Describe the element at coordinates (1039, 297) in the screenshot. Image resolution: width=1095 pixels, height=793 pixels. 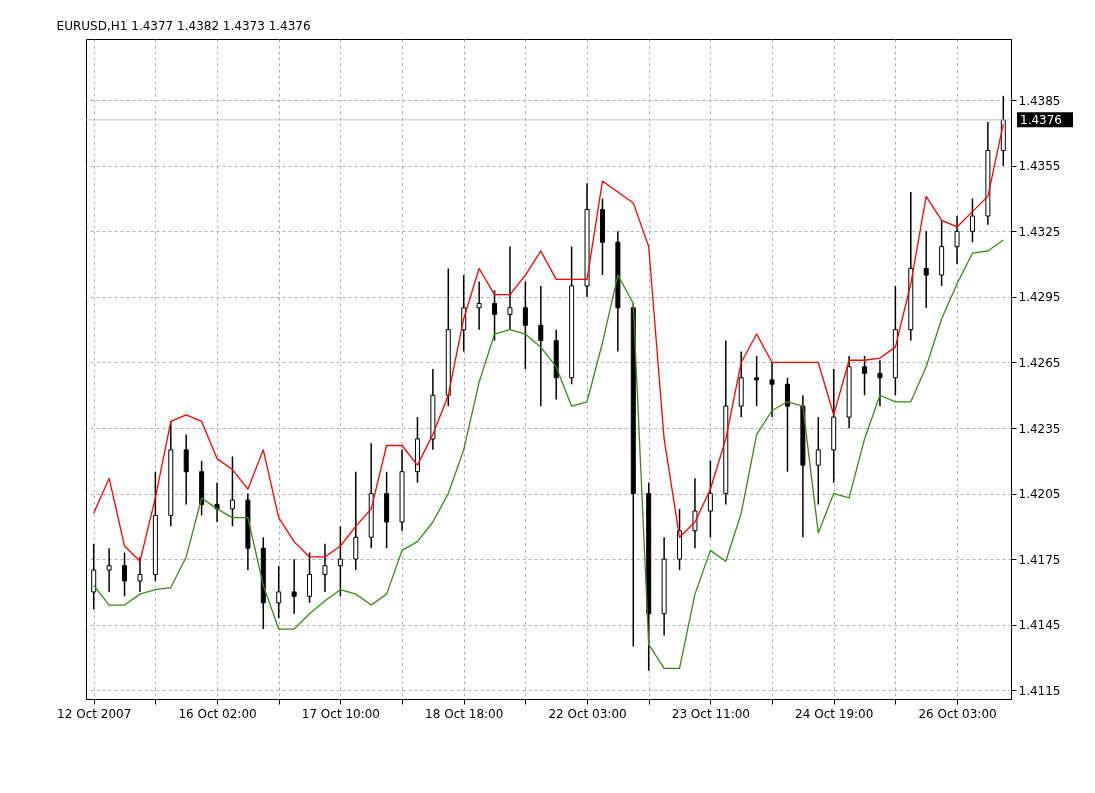
I see `y-tick-label: 1.4295` at that location.